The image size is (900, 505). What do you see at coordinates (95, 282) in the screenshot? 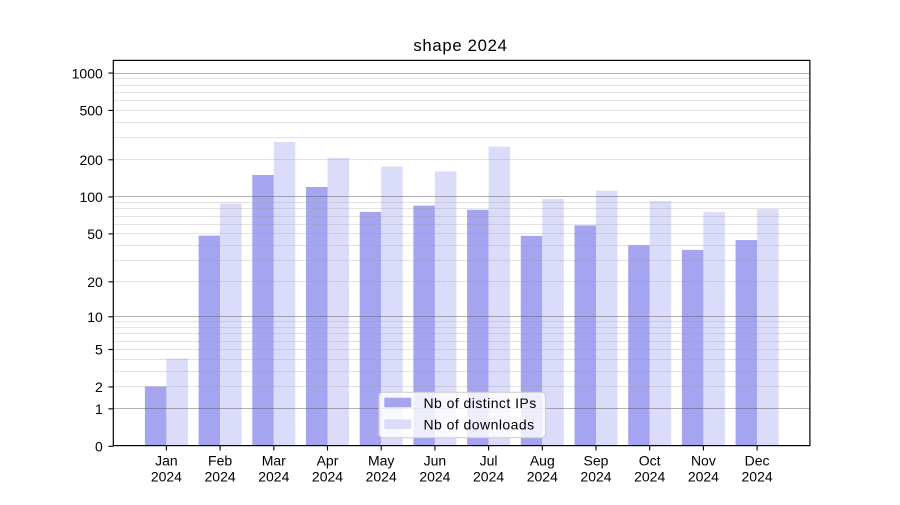
I see `svg-text: 20` at bounding box center [95, 282].